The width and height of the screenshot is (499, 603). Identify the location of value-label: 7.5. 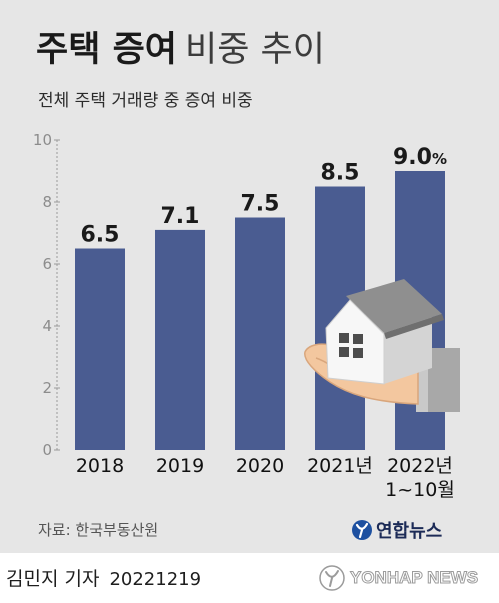
(260, 204).